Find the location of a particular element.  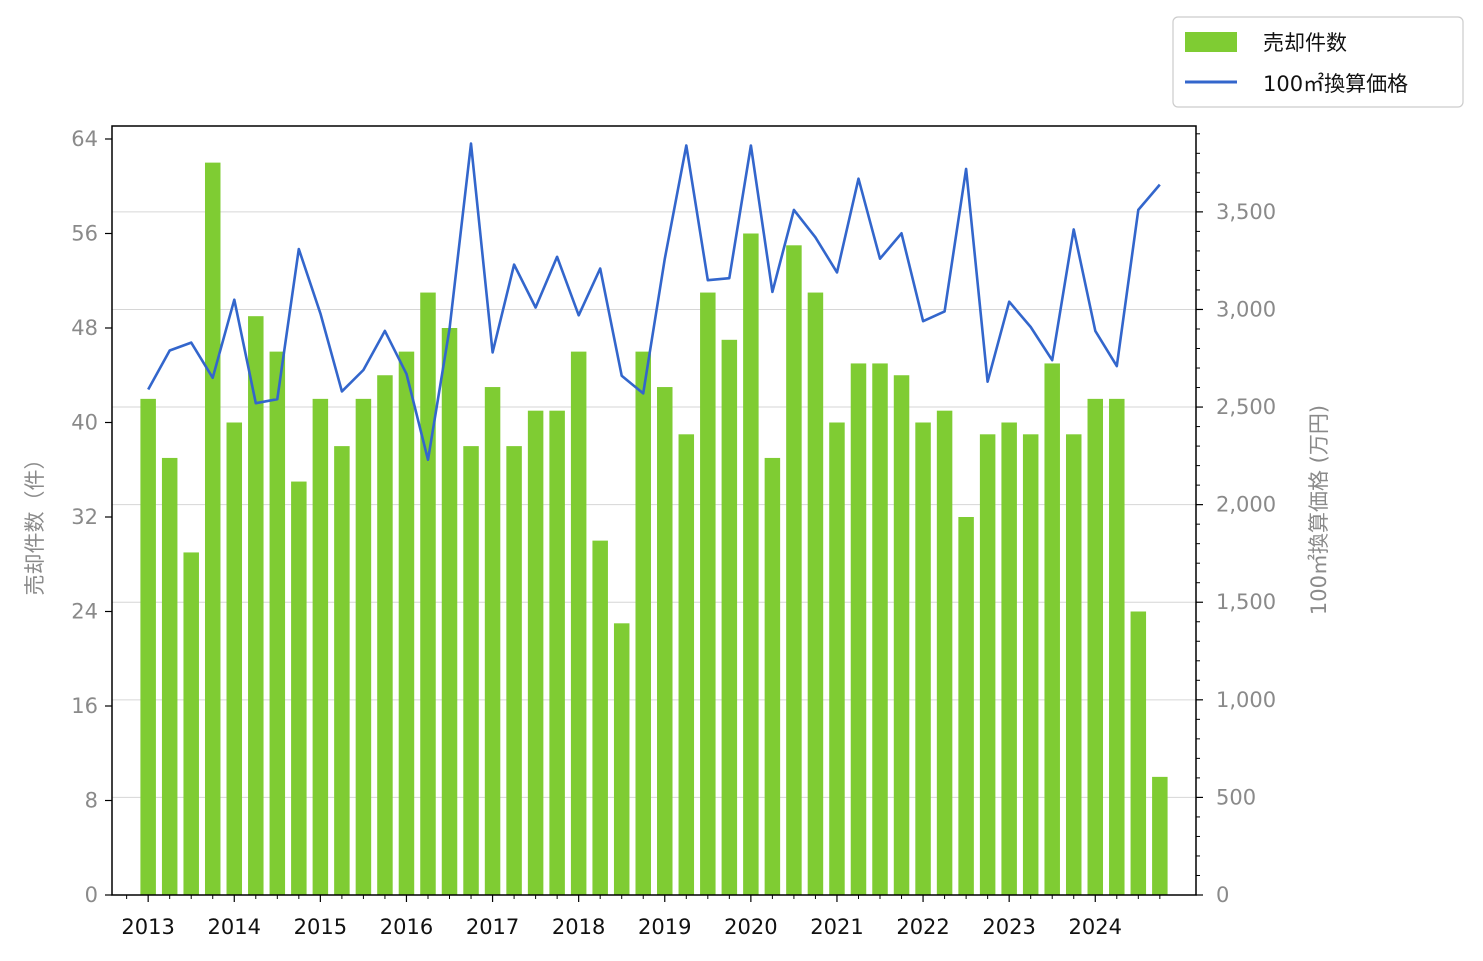

x-tick-label: 2019 is located at coordinates (664, 927).